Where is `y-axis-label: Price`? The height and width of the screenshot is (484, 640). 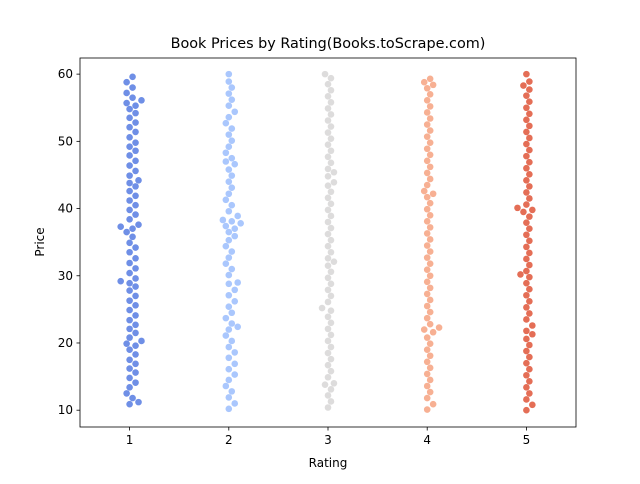
y-axis-label: Price is located at coordinates (40, 241).